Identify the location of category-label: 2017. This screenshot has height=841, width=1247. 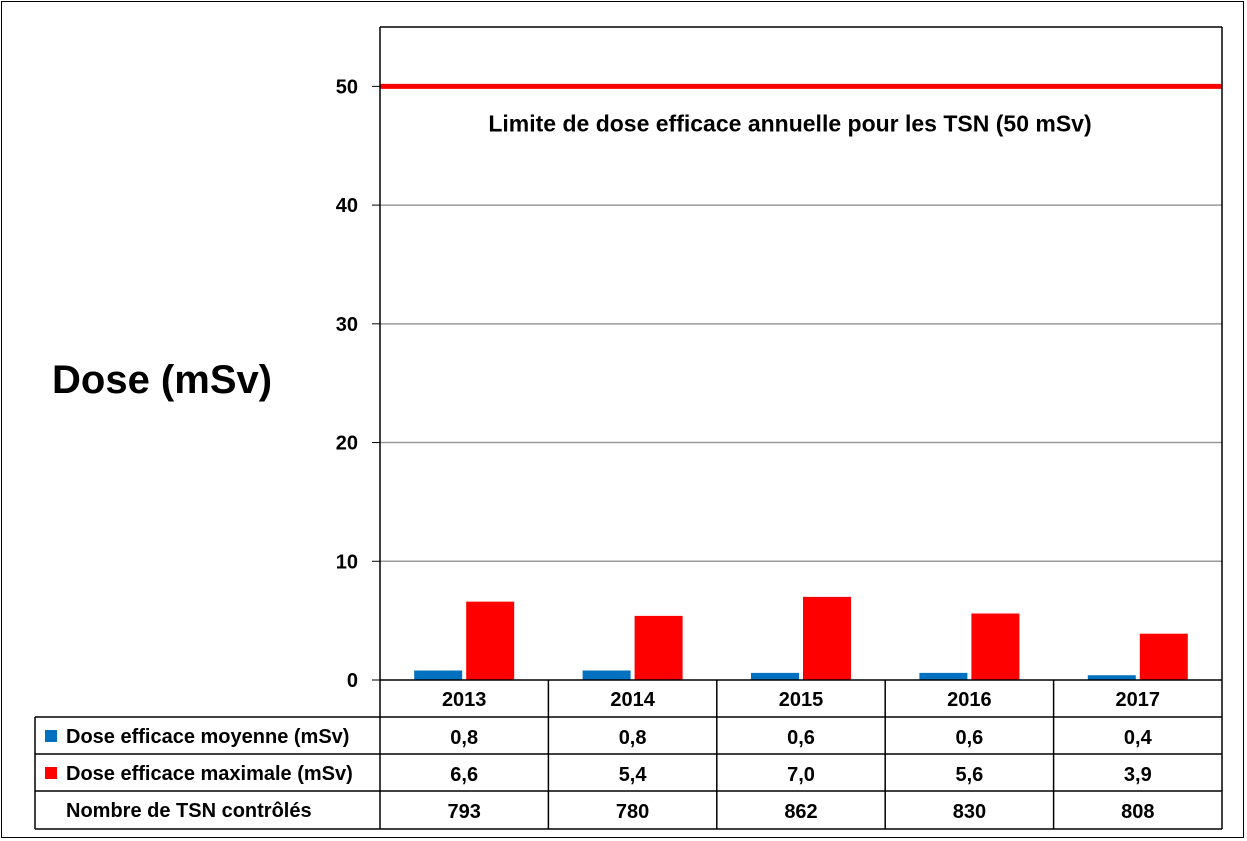
(1138, 700).